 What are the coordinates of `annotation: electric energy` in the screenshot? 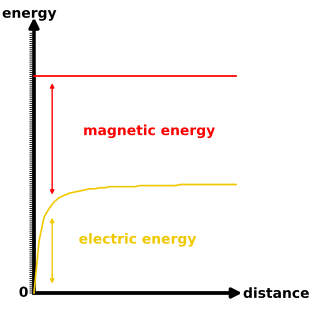 It's located at (137, 240).